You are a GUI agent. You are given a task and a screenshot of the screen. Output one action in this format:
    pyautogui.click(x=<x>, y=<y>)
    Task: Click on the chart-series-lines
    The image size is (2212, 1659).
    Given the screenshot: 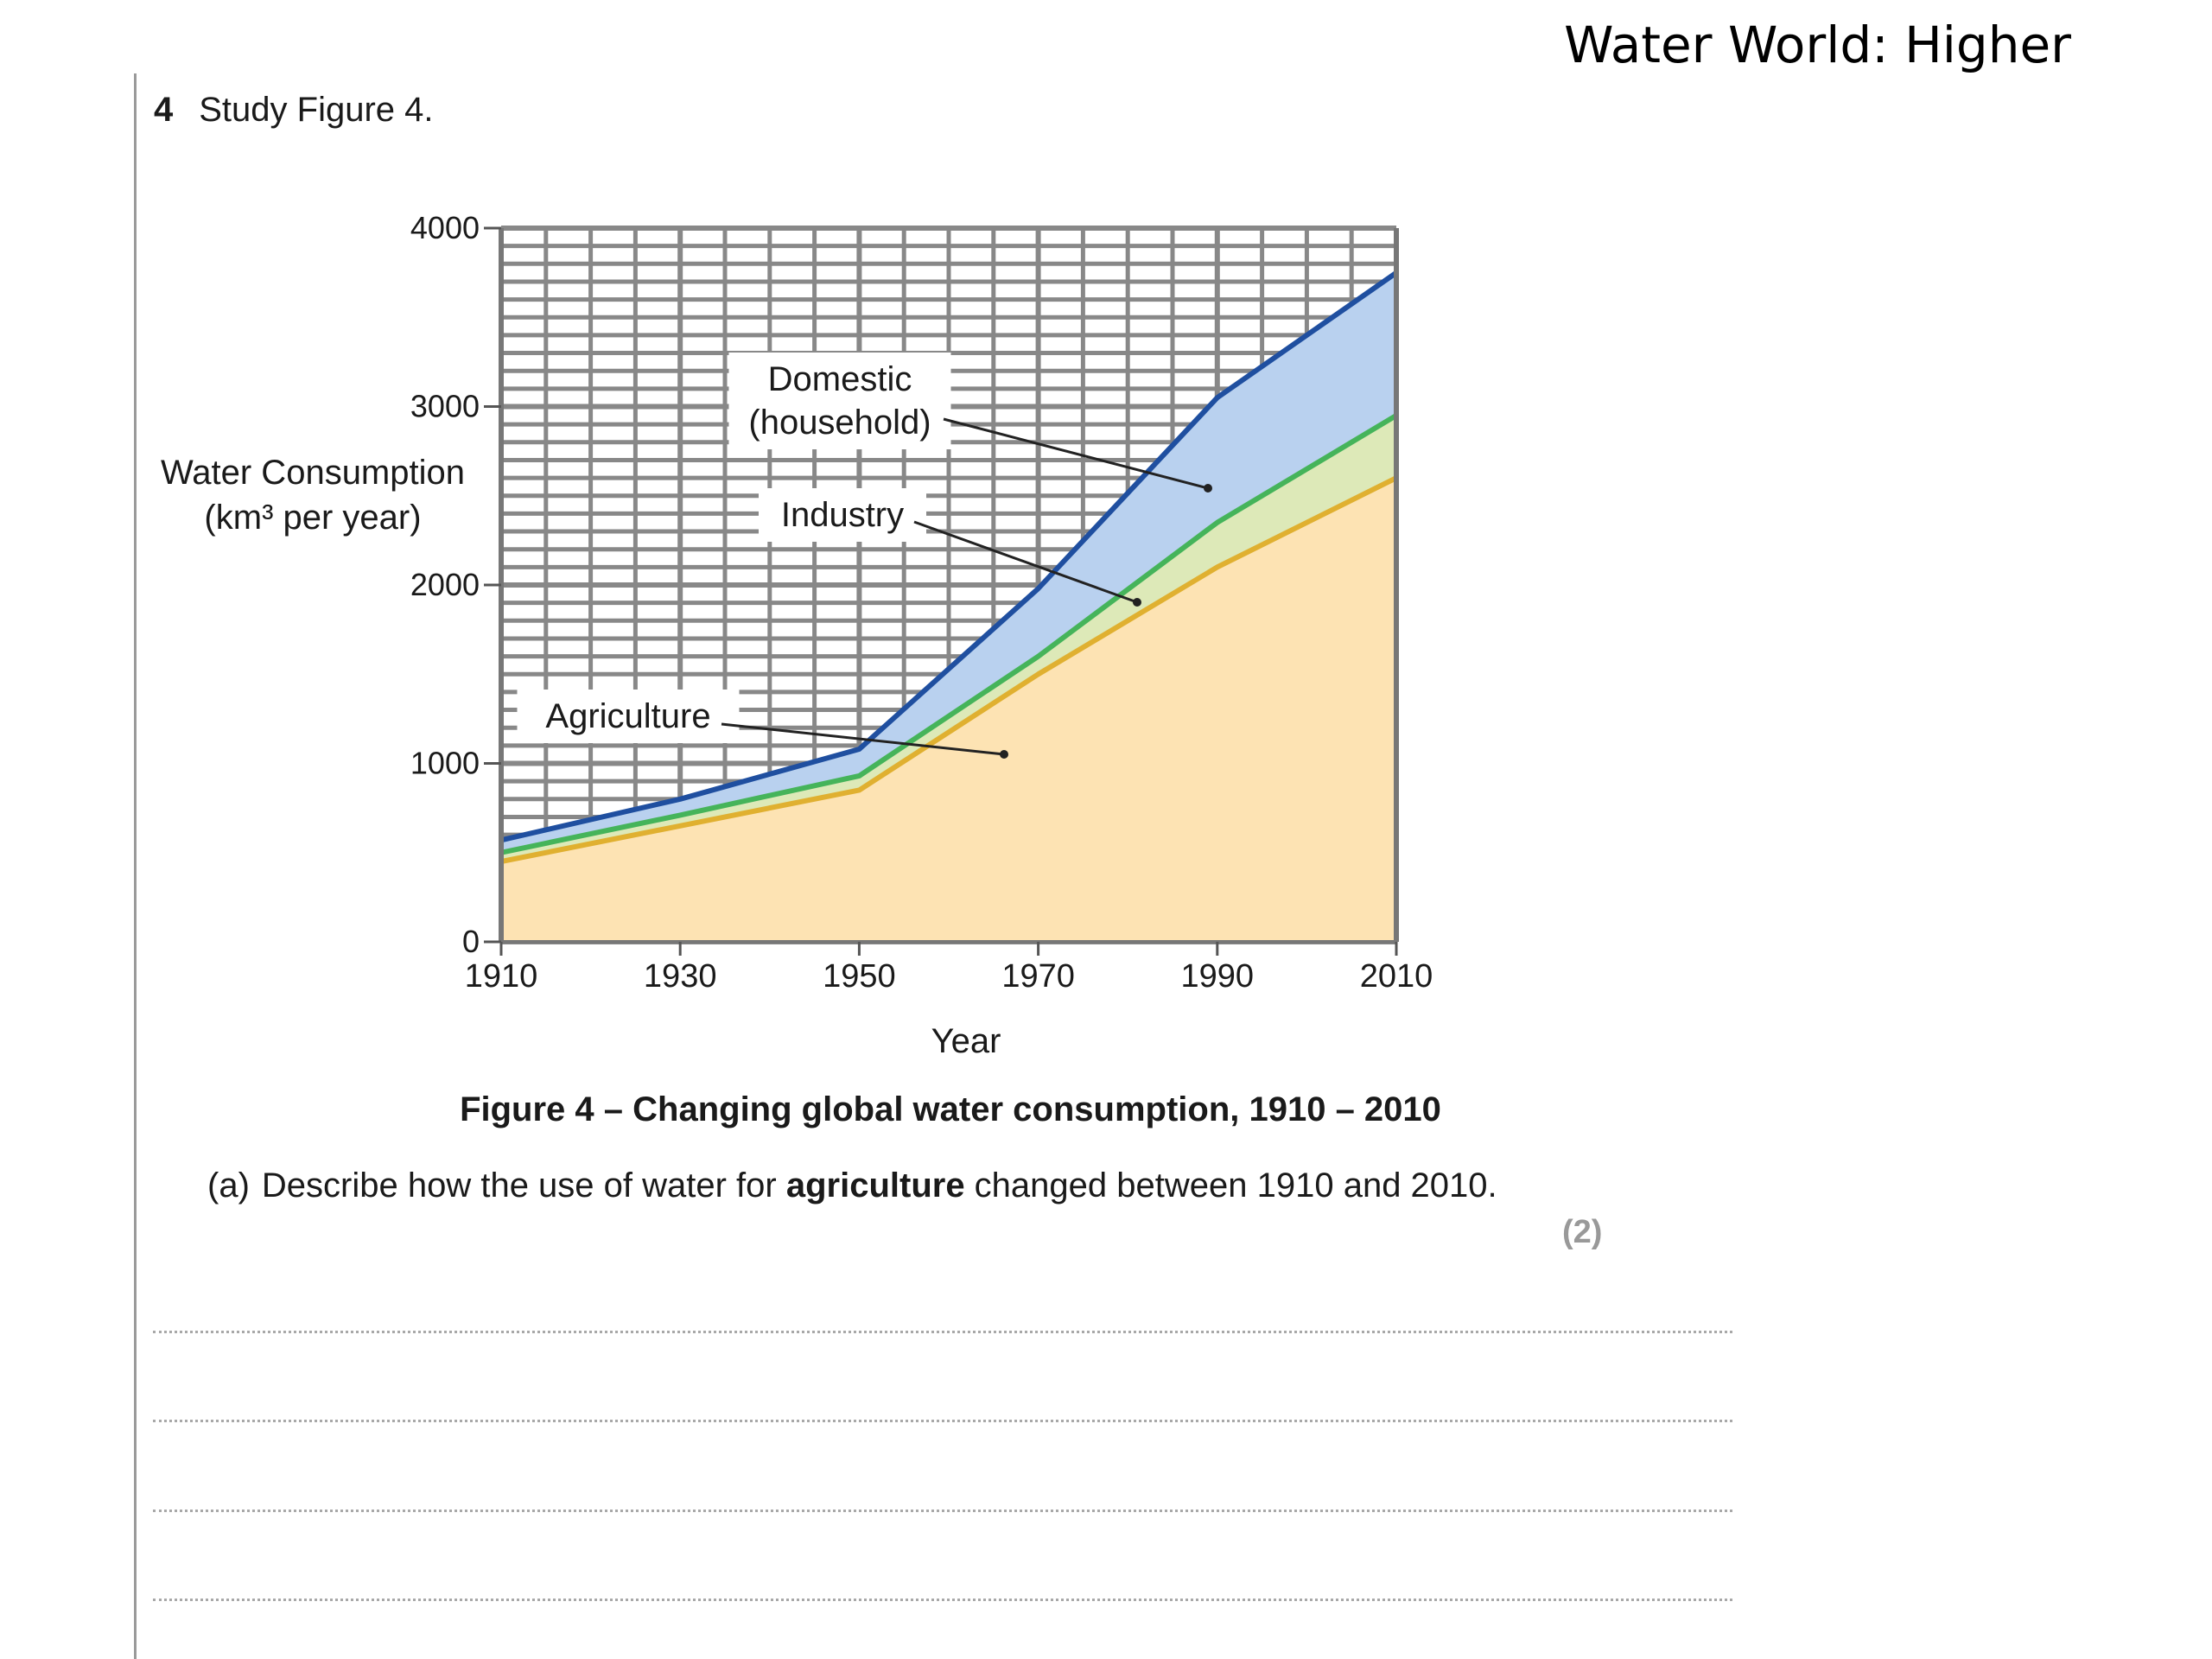 What is the action you would take?
    pyautogui.click(x=949, y=567)
    